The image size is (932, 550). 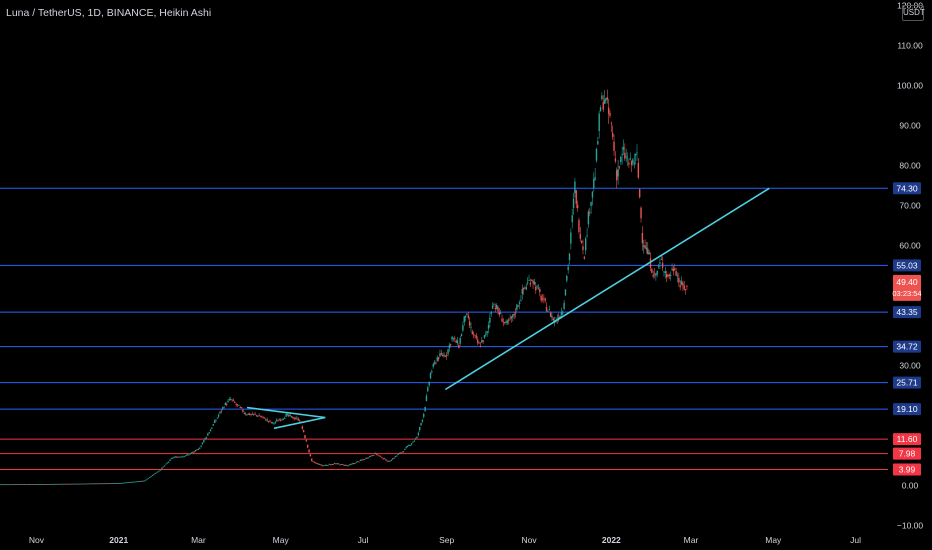 I want to click on level-price-tag: 43.35, so click(x=907, y=312).